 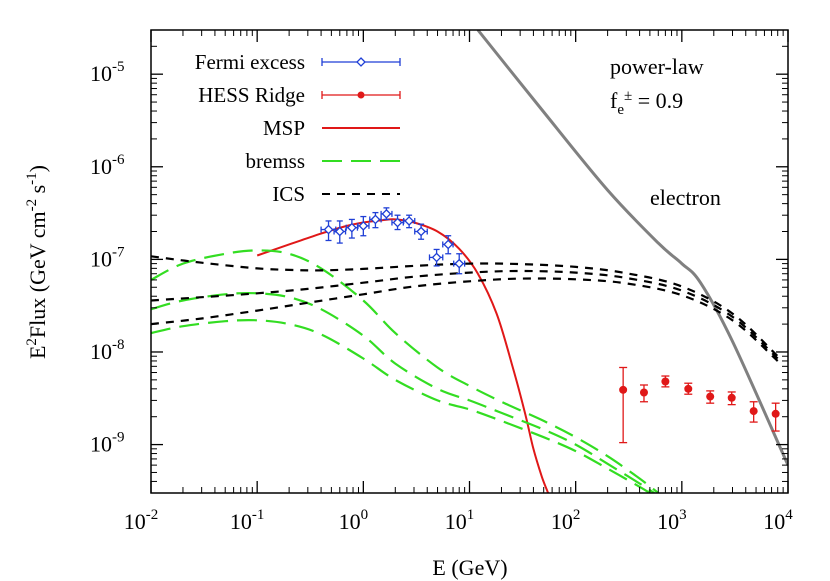 I want to click on legend-label: Fermi excess, so click(x=250, y=62).